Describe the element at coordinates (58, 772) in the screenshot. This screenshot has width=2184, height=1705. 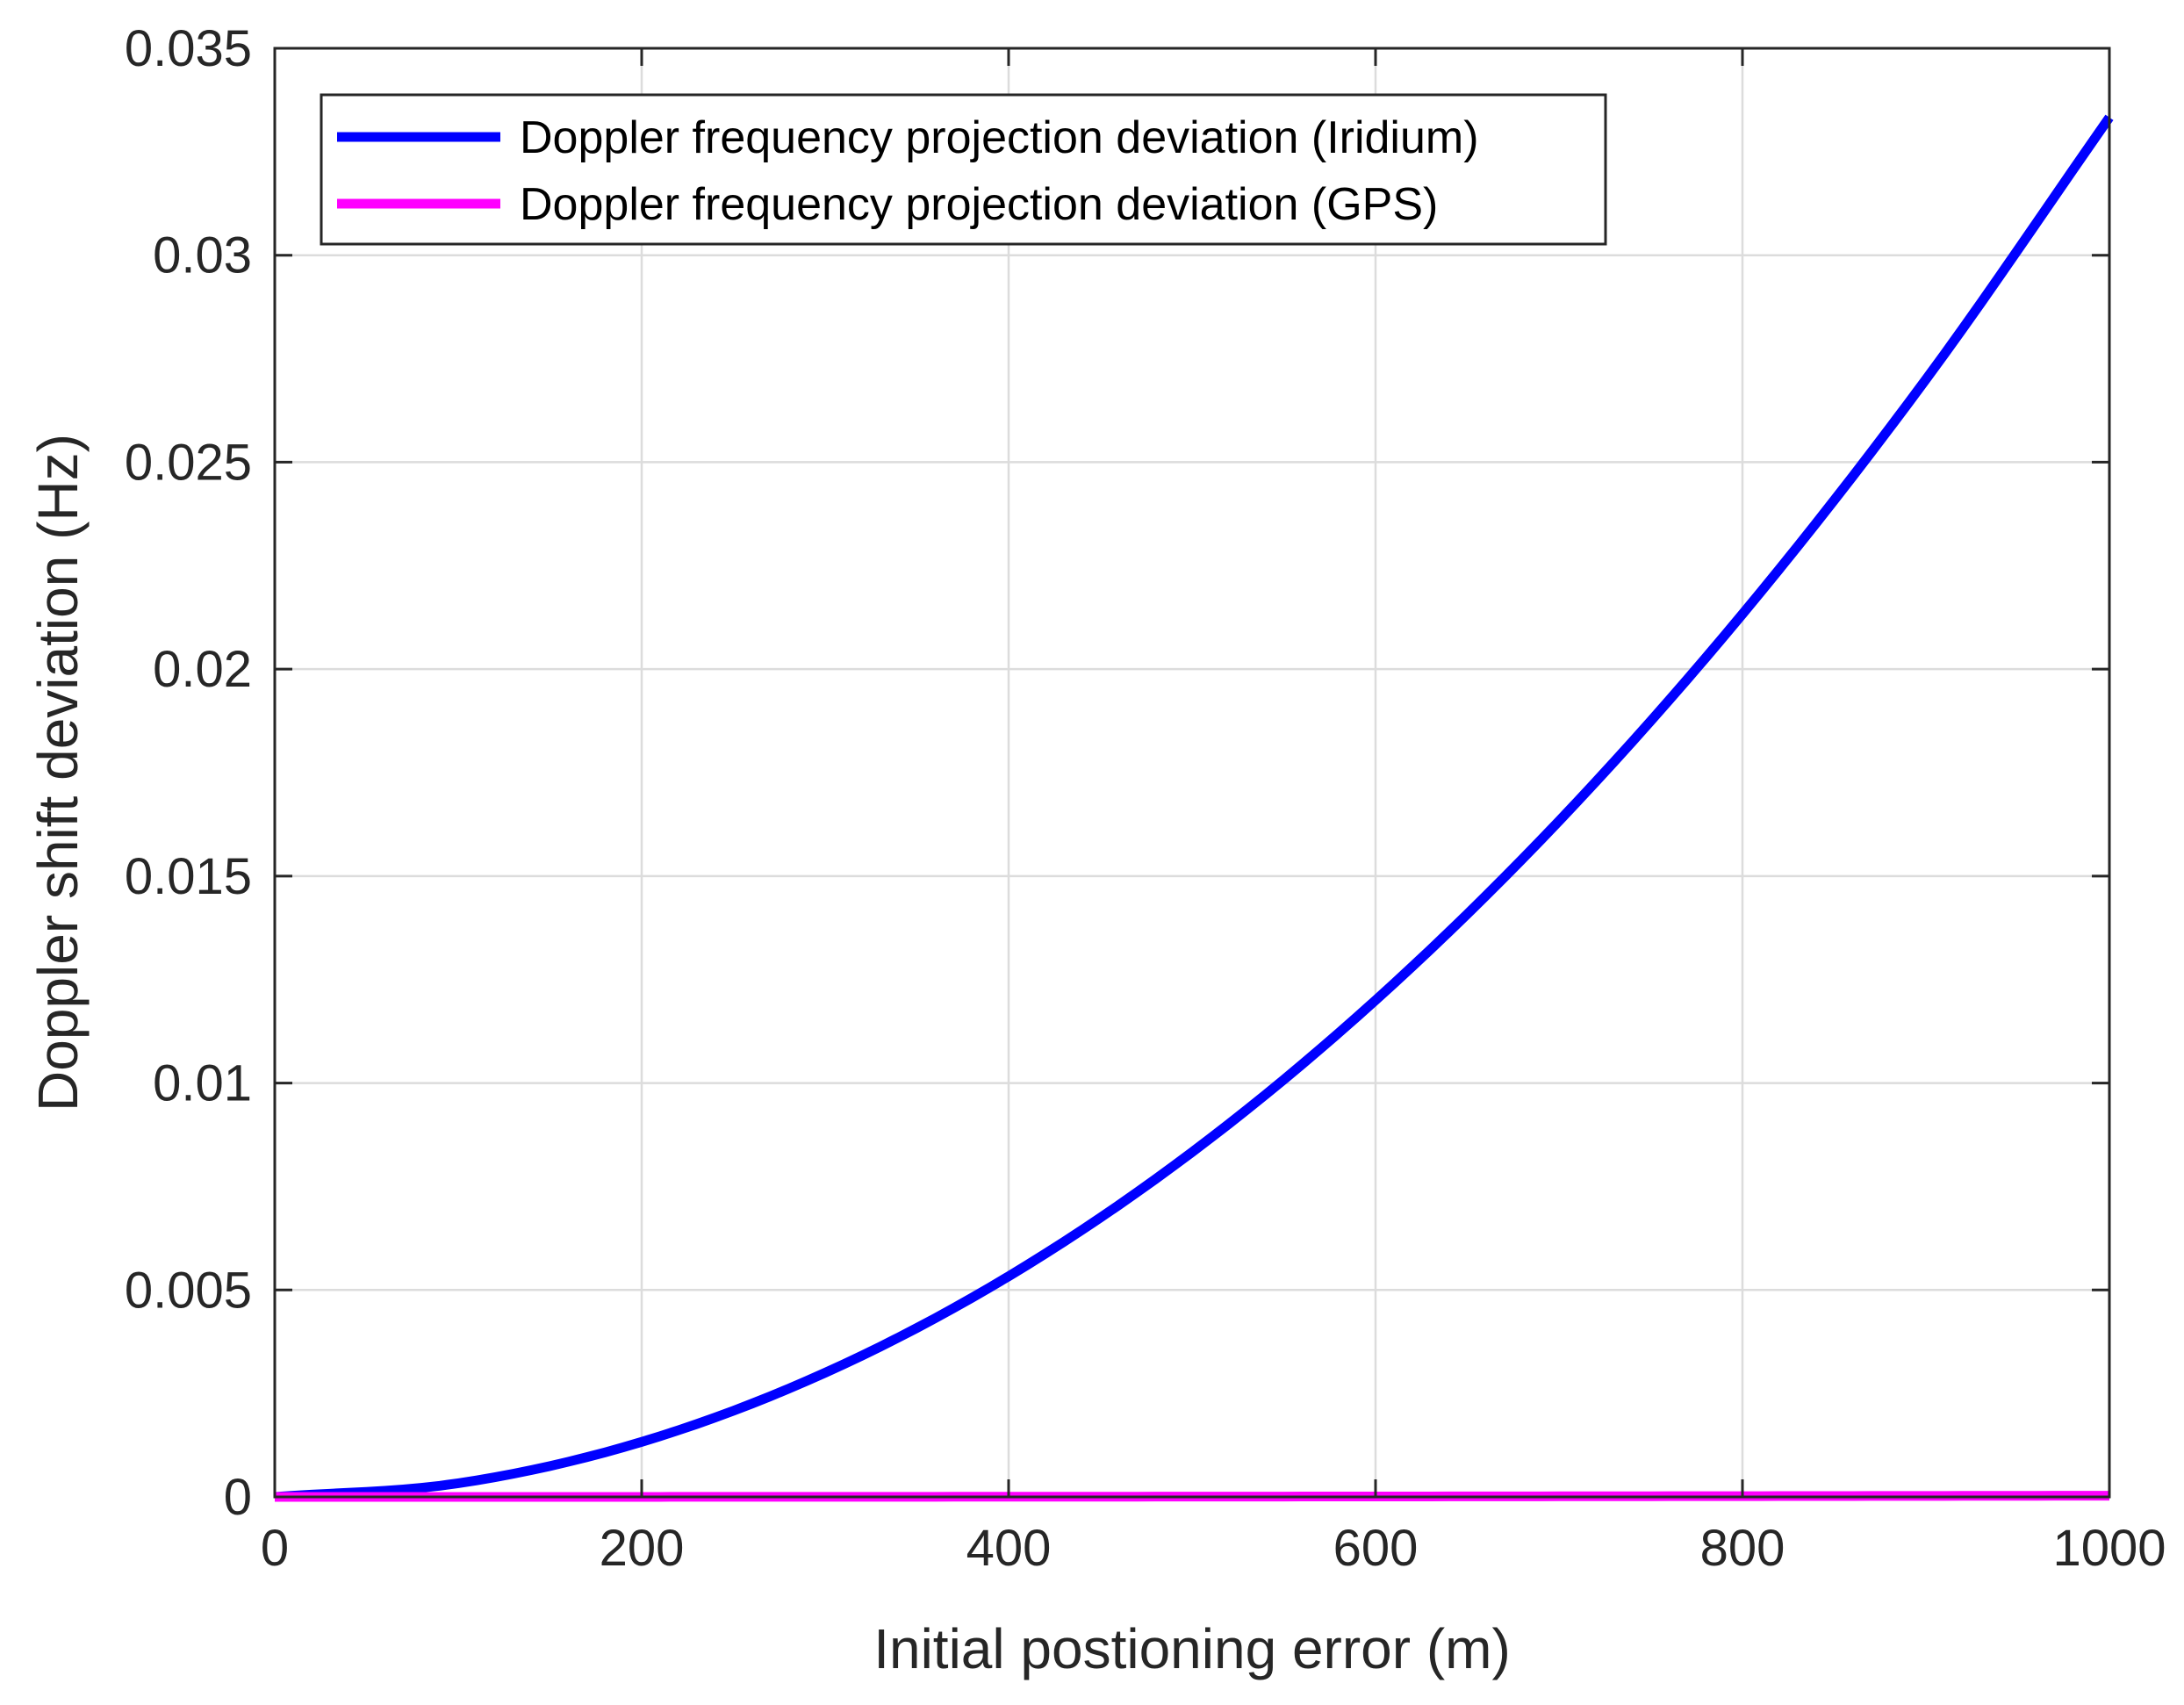
I see `y-axis-title: Doppler shift deviation (Hz)` at that location.